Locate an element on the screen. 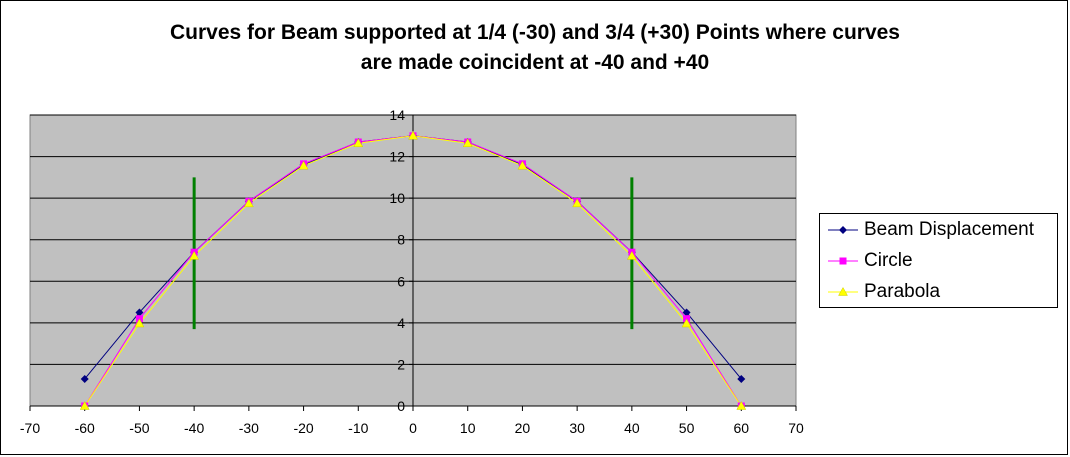 The height and width of the screenshot is (457, 1070). chart-title-line-2: are made coincident at -40 and +40 is located at coordinates (535, 62).